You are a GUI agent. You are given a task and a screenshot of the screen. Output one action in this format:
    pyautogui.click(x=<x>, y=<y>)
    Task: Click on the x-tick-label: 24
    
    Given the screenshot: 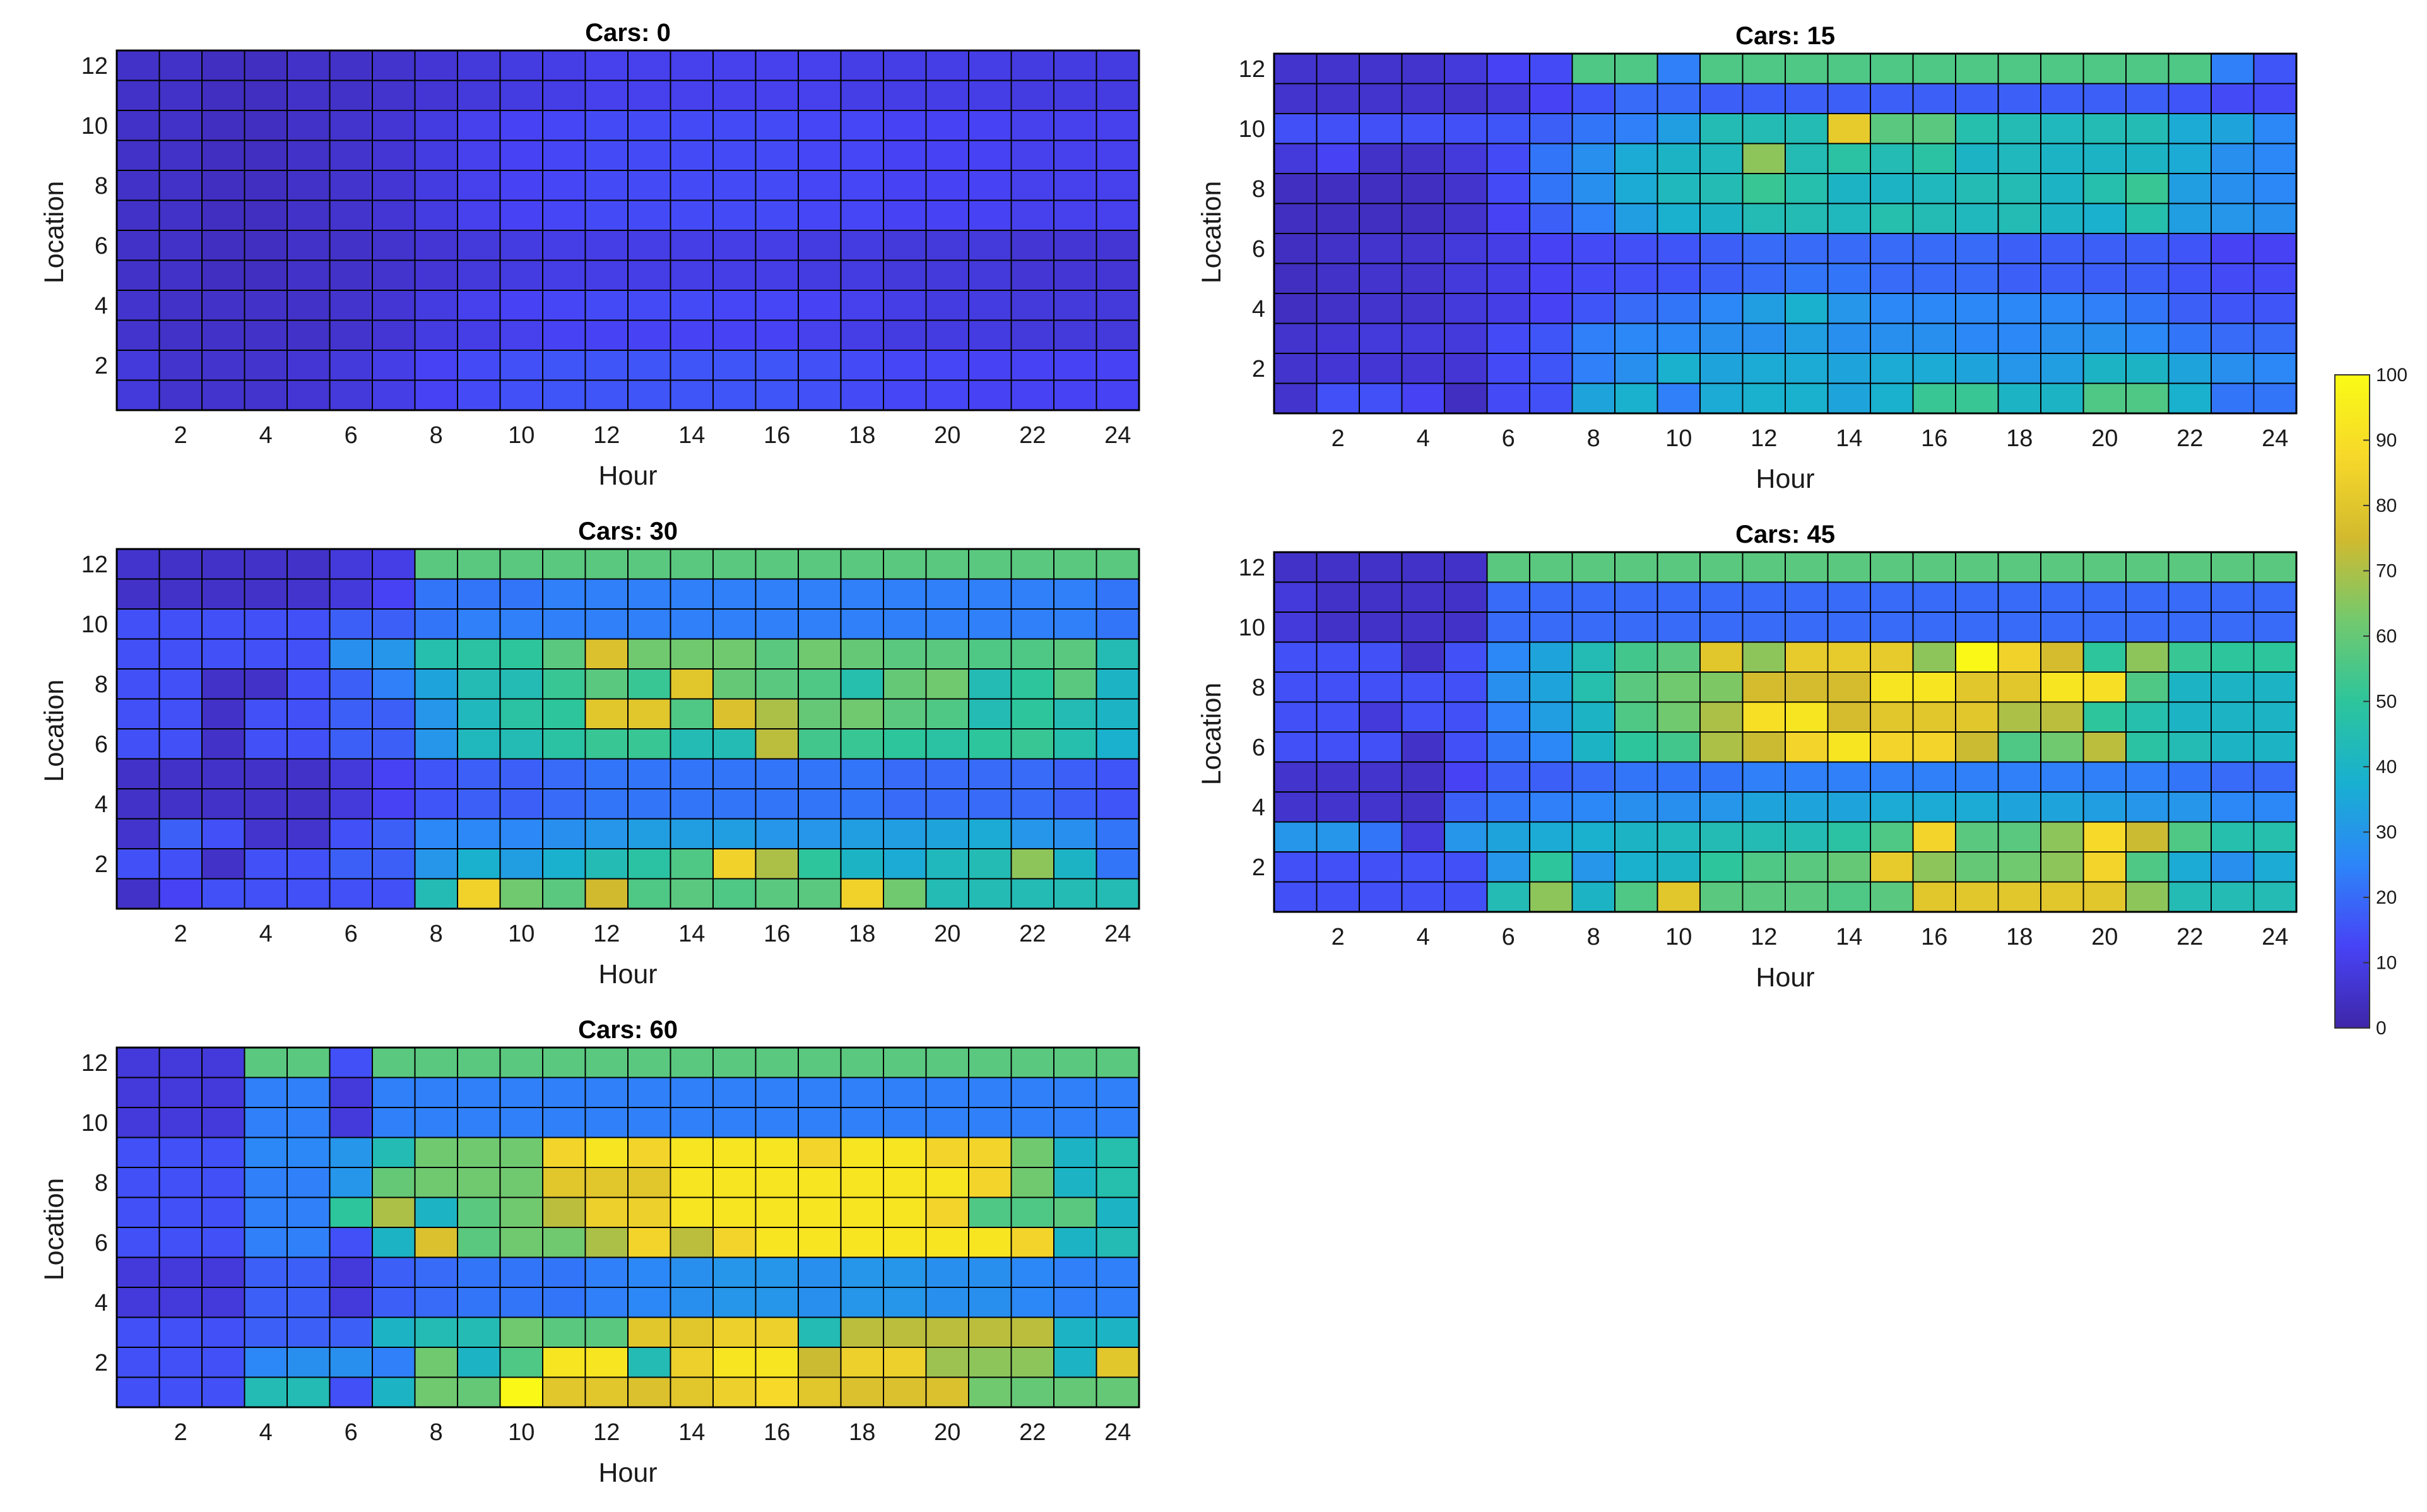 What is the action you would take?
    pyautogui.click(x=1117, y=934)
    